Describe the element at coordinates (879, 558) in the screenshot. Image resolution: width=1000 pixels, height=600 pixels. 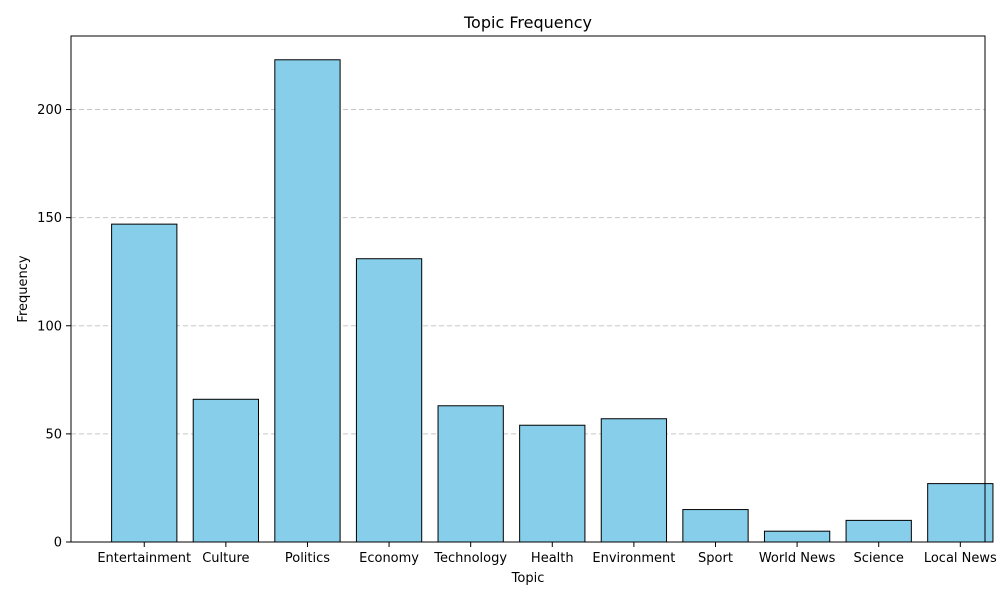
I see `x-tick-label: Science` at that location.